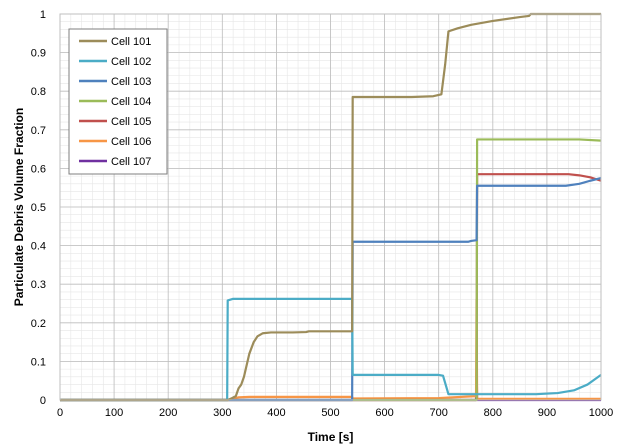 The width and height of the screenshot is (622, 447). I want to click on x-tick-label: 0, so click(60, 413).